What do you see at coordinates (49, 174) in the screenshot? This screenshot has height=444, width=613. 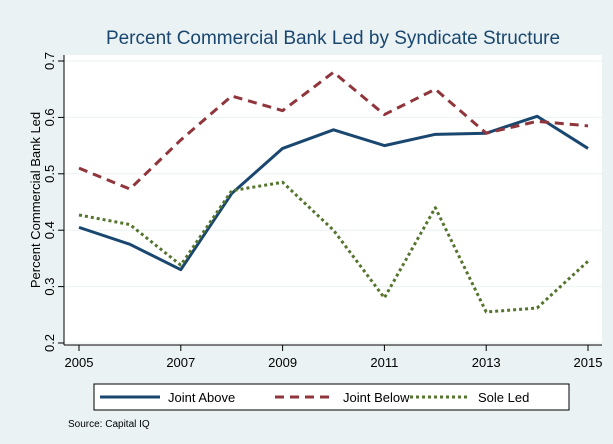 I see `y-tick-label: 0.5` at bounding box center [49, 174].